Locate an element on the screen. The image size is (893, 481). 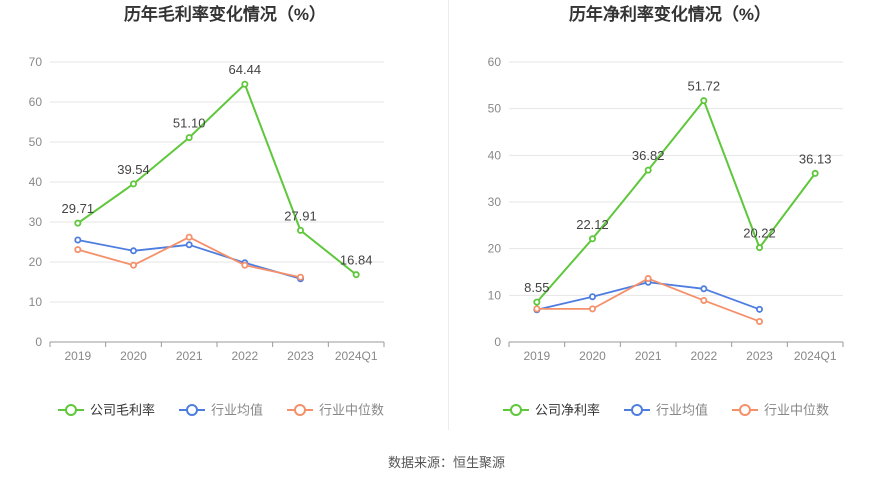
data-label: 29.71 is located at coordinates (78, 208).